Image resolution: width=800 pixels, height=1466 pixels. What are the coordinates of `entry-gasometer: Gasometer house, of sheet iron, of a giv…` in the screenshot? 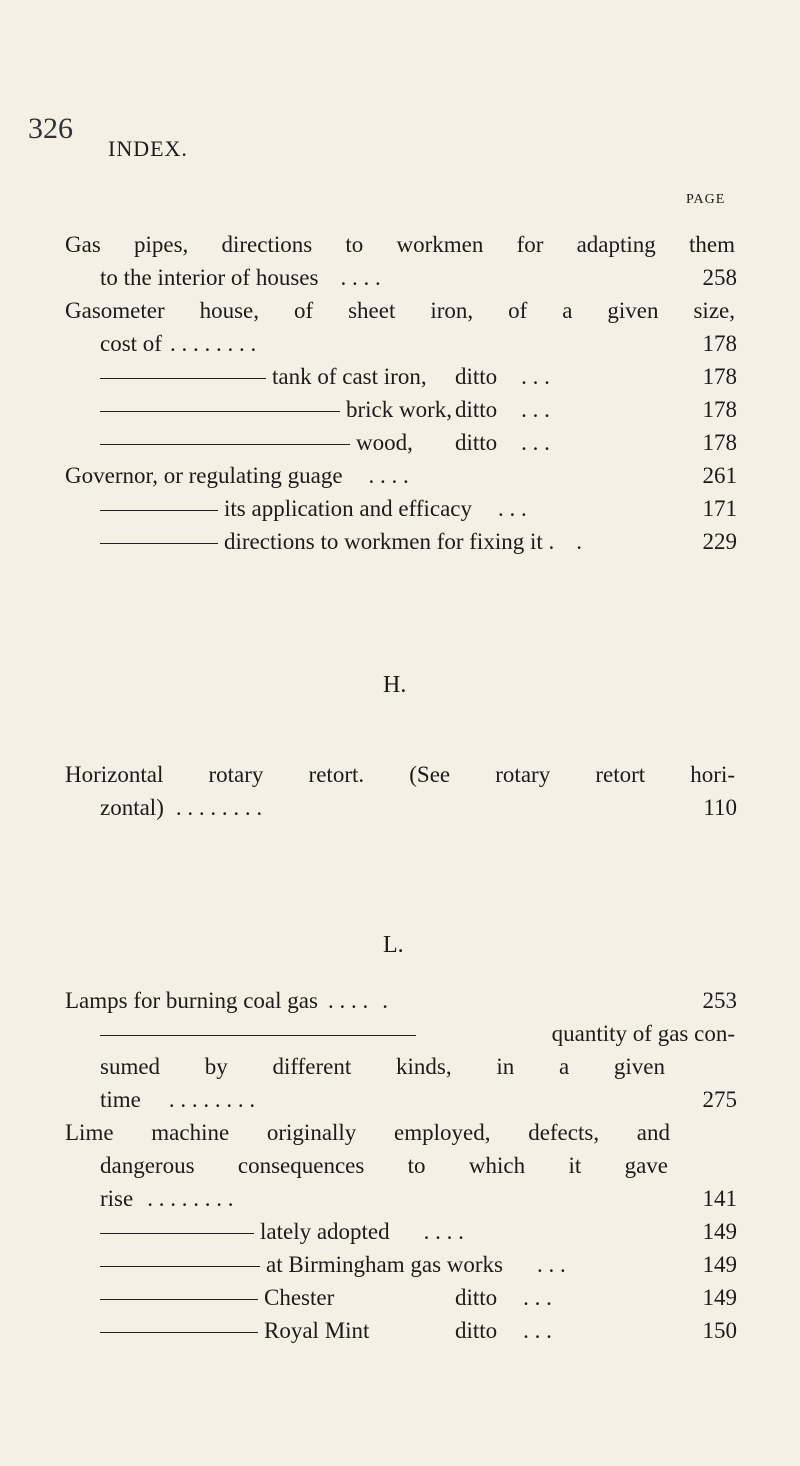 It's located at (400, 310).